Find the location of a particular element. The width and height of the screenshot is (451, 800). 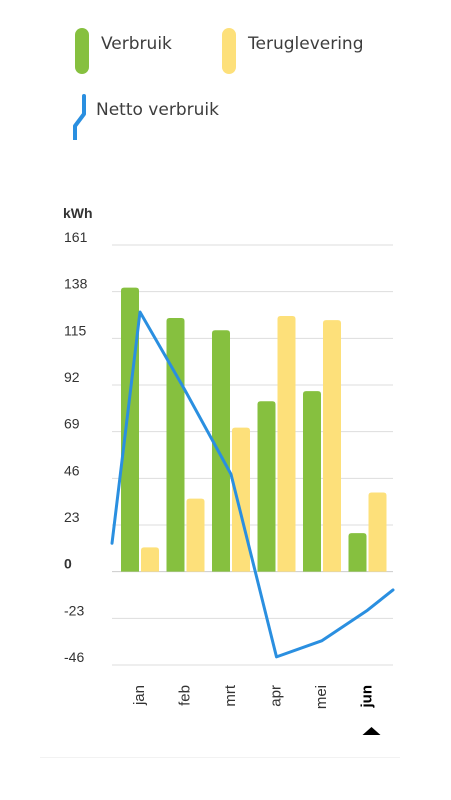

netto-line-swatch is located at coordinates (79, 117).